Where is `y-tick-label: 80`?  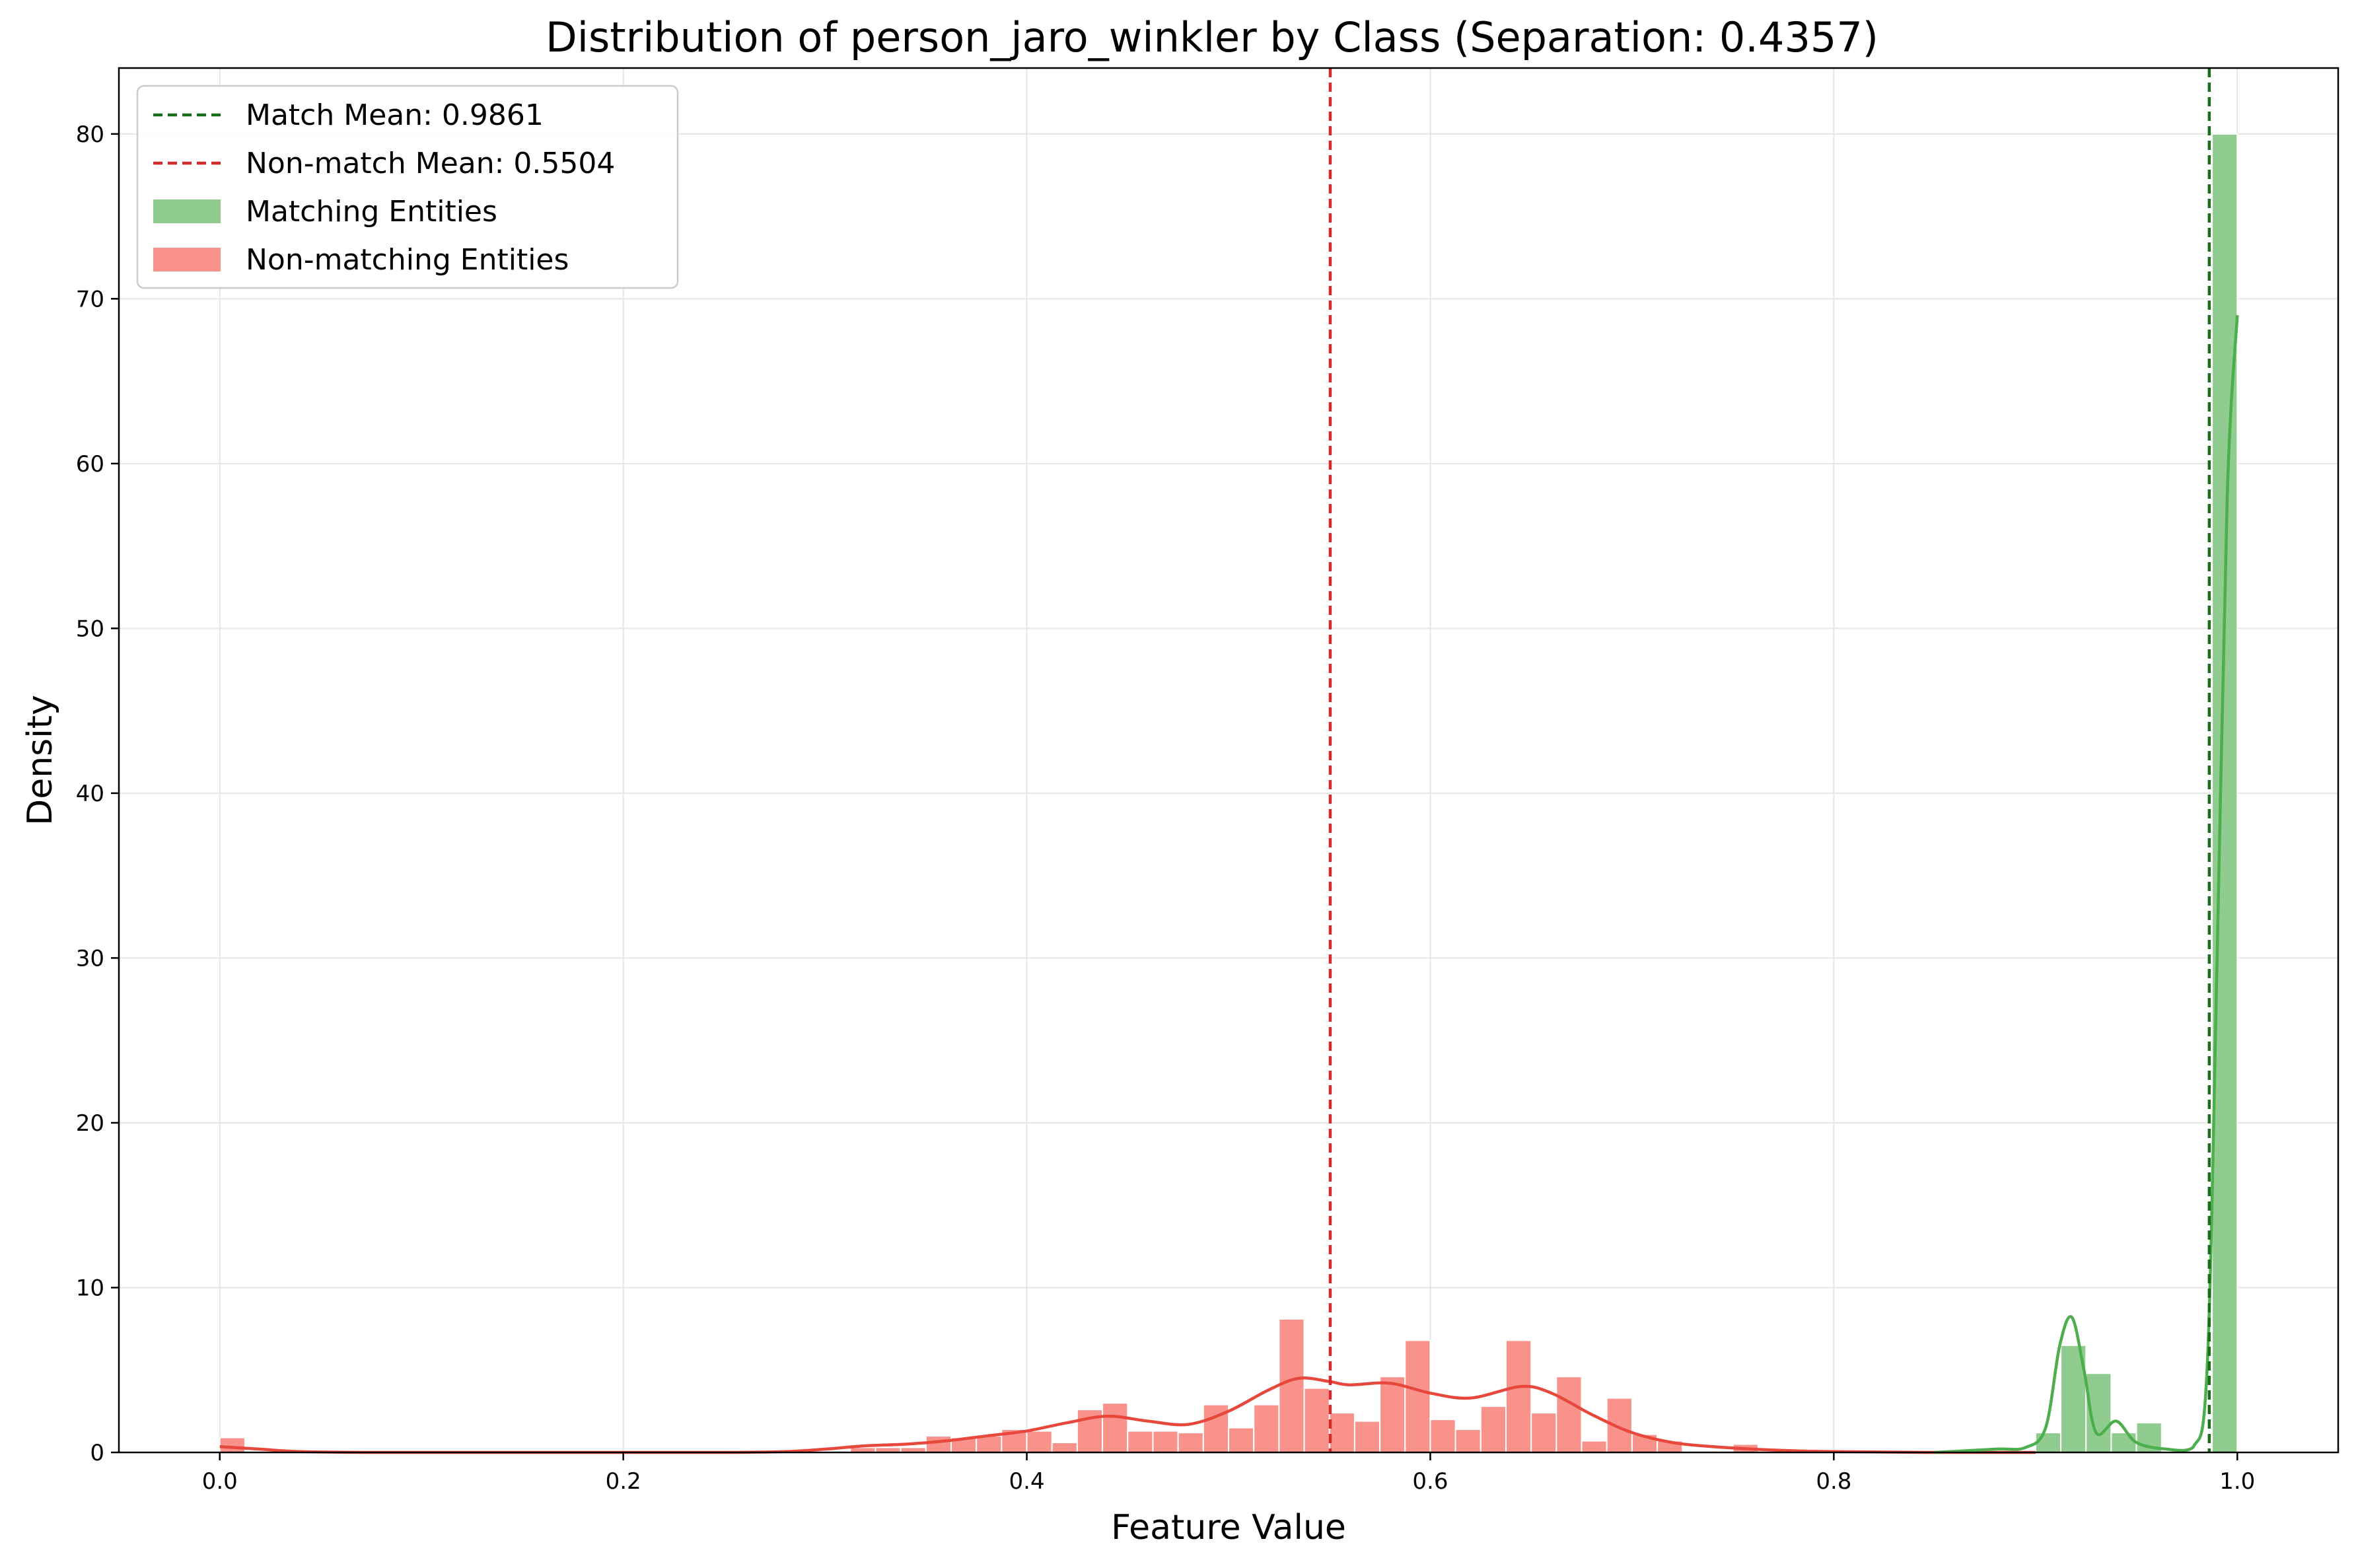 y-tick-label: 80 is located at coordinates (90, 135).